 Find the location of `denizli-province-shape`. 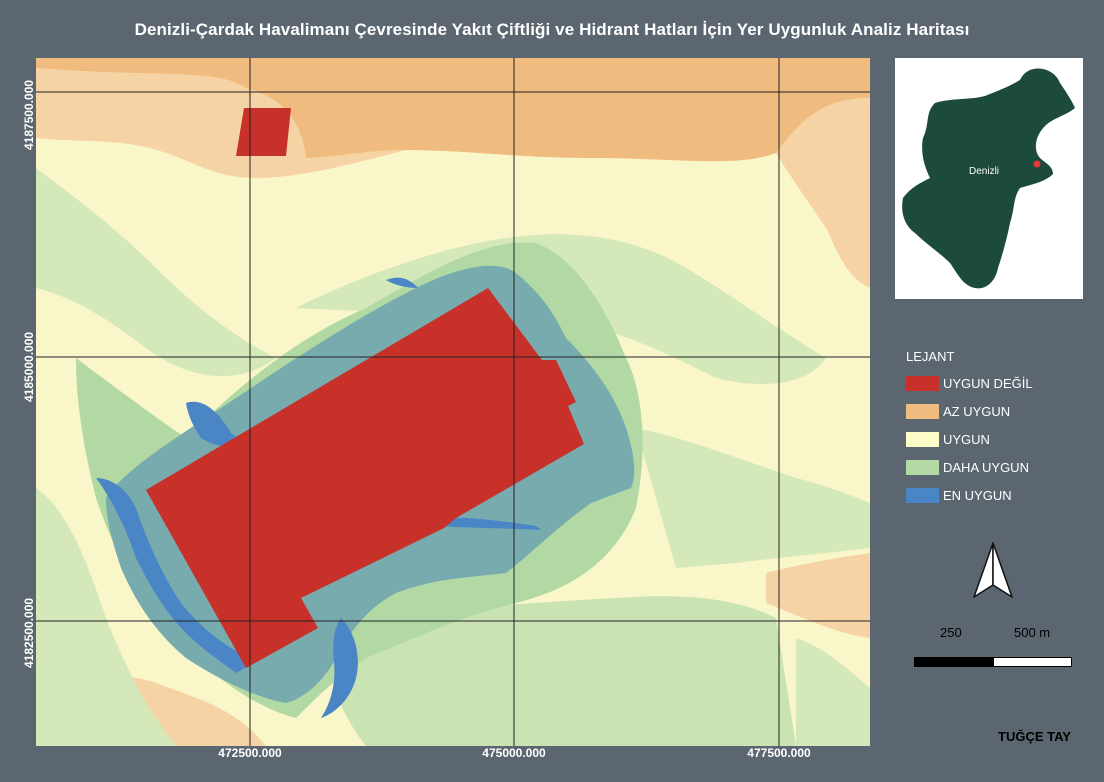

denizli-province-shape is located at coordinates (988, 178).